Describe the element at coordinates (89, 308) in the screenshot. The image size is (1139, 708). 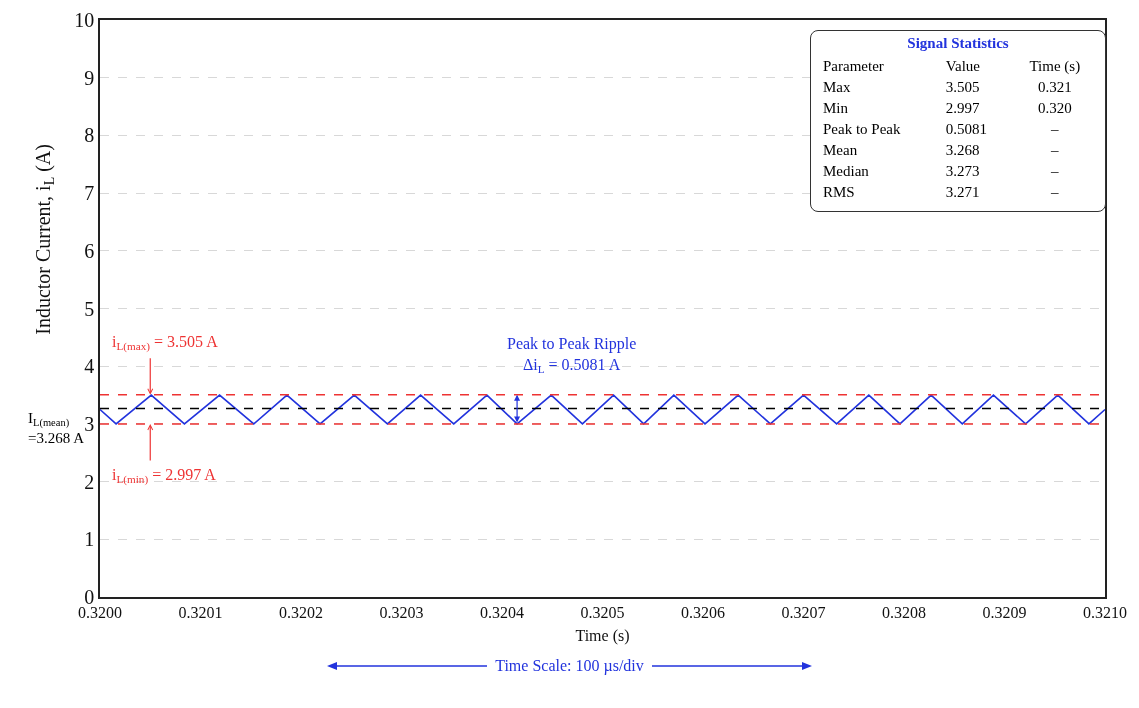
I see `y-tick-label: 5` at that location.